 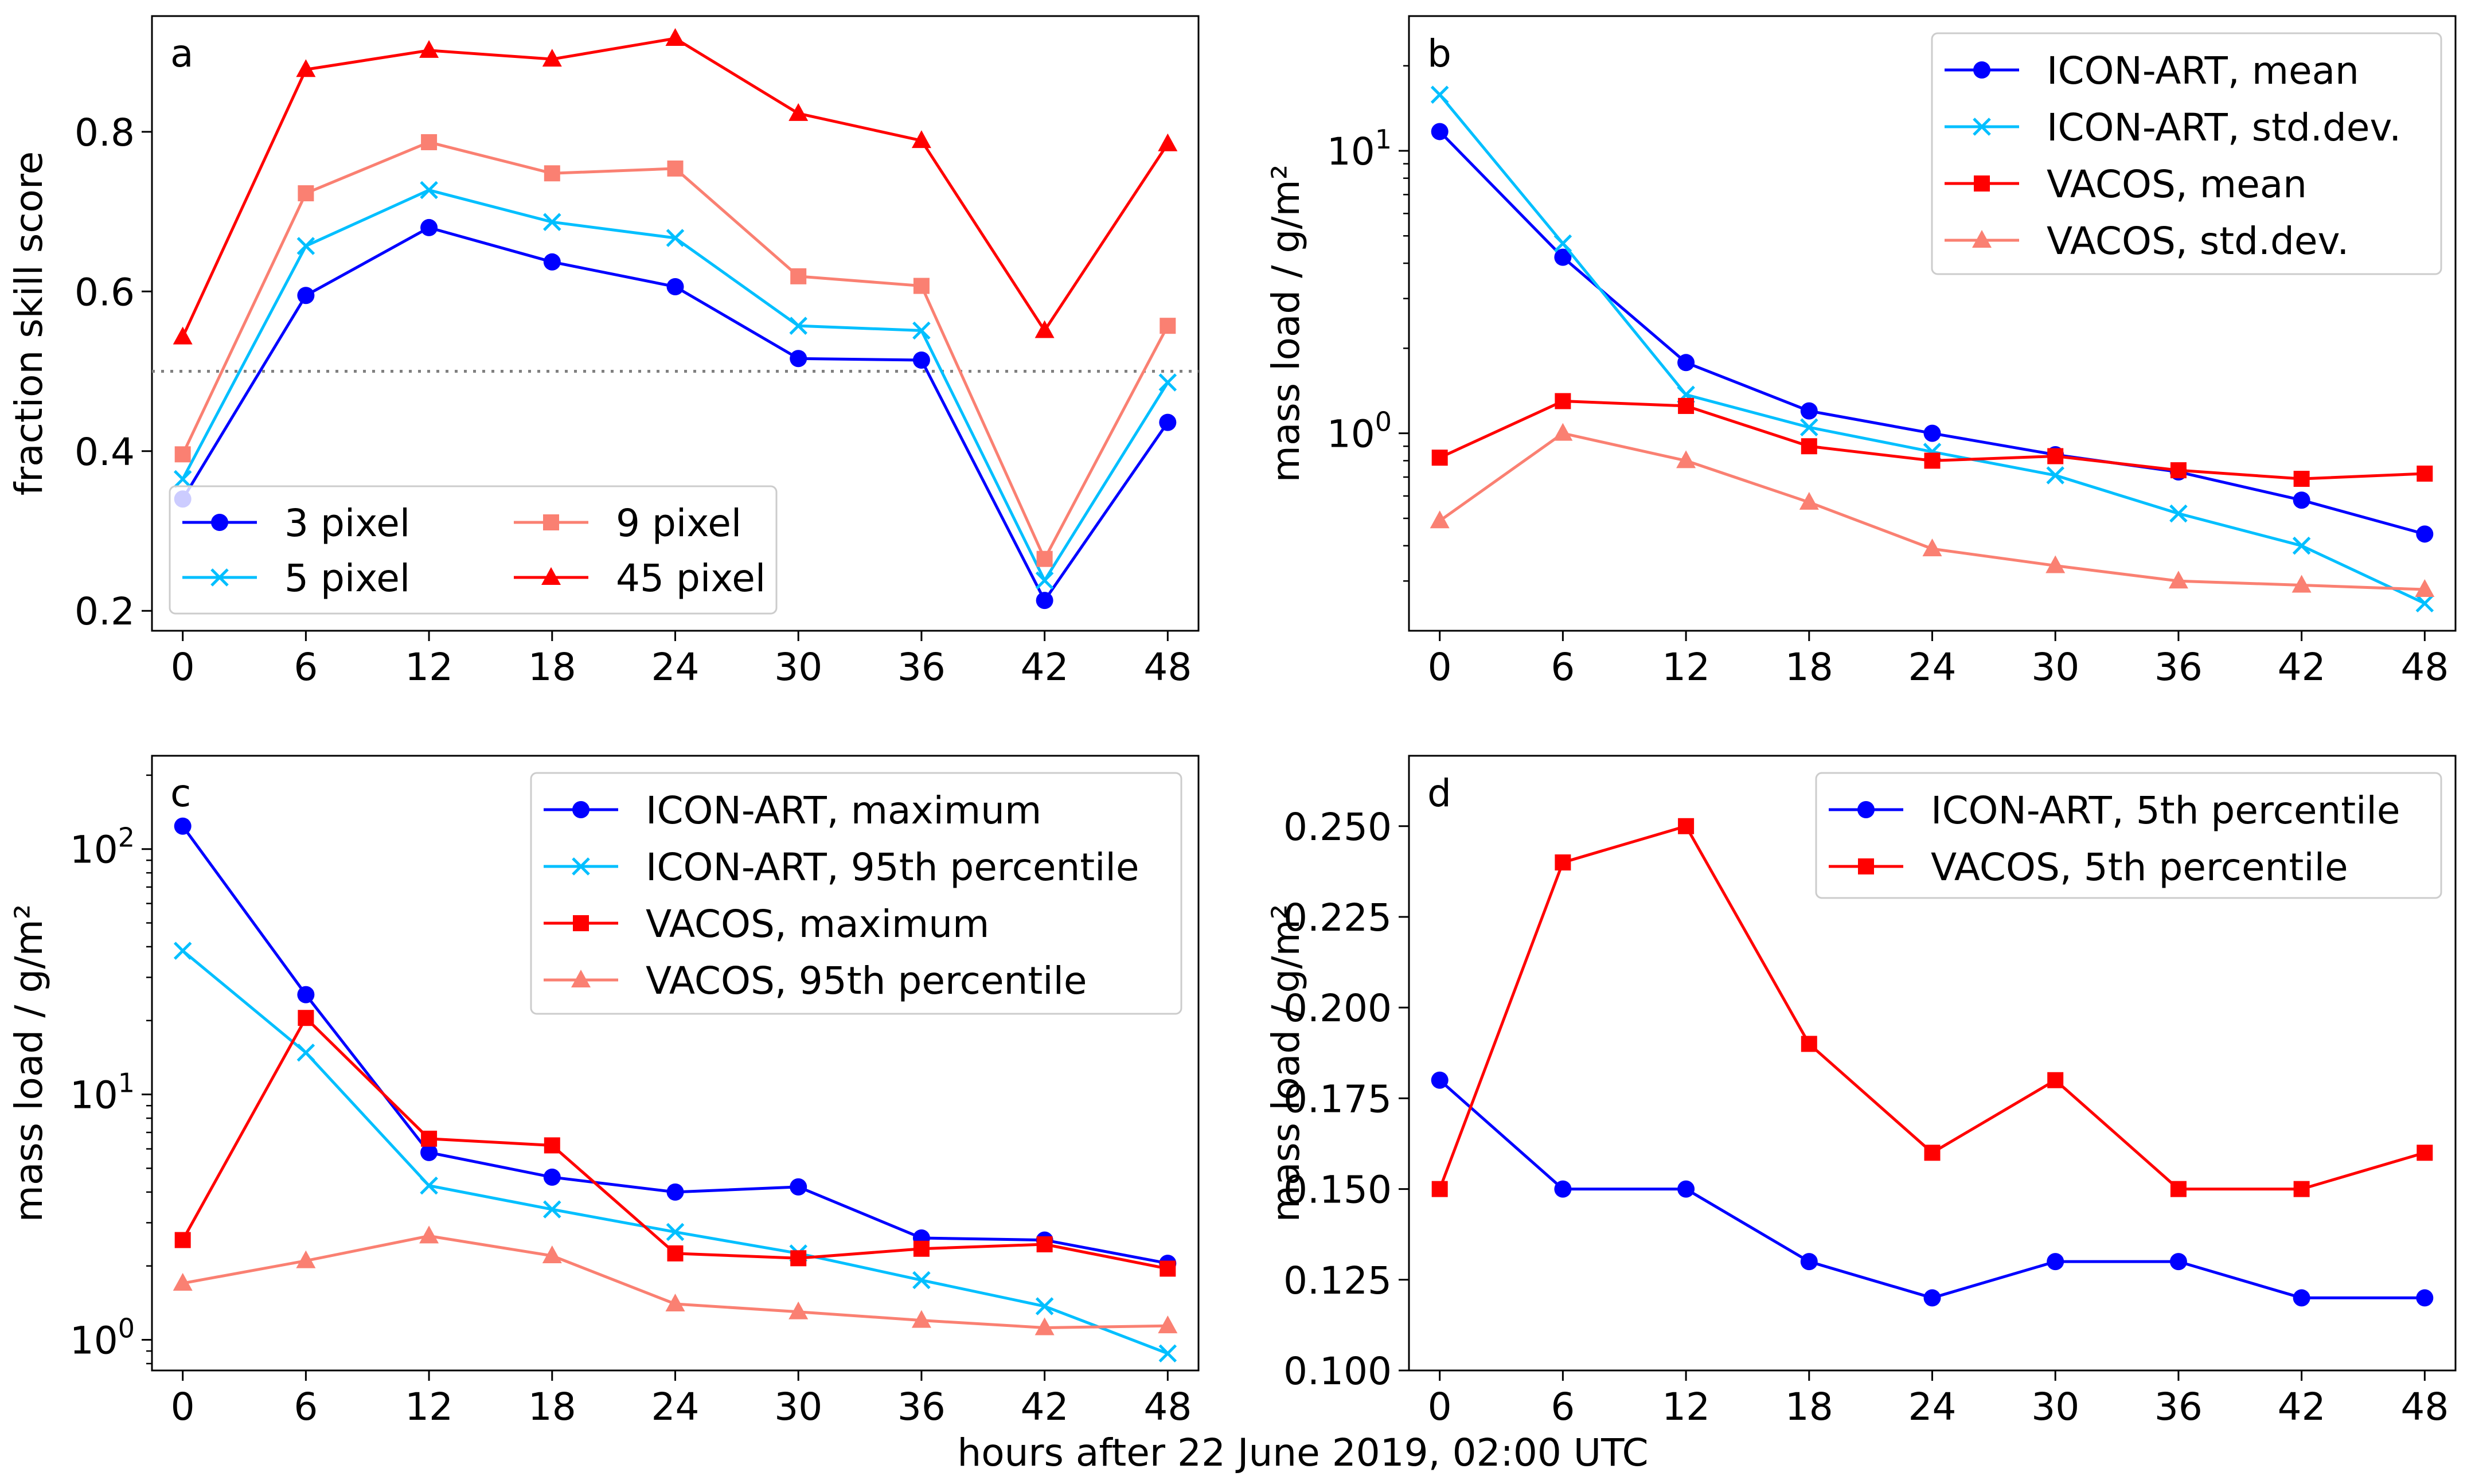 What do you see at coordinates (1932, 1407) in the screenshot?
I see `panel-d-xtick-label: 24` at bounding box center [1932, 1407].